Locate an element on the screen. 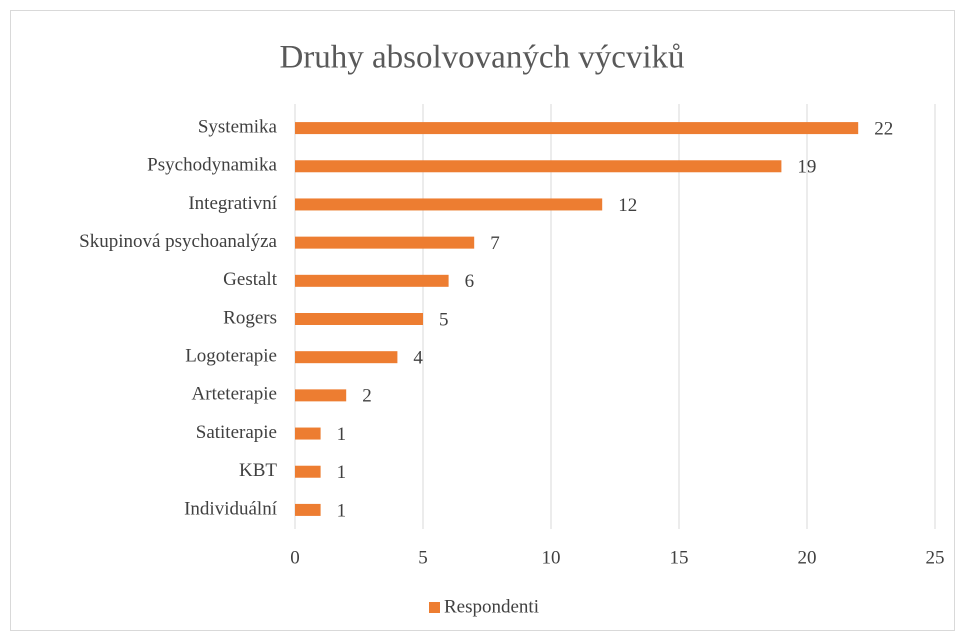 Image resolution: width=964 pixels, height=643 pixels. y-tick-label: Integrativní is located at coordinates (232, 203).